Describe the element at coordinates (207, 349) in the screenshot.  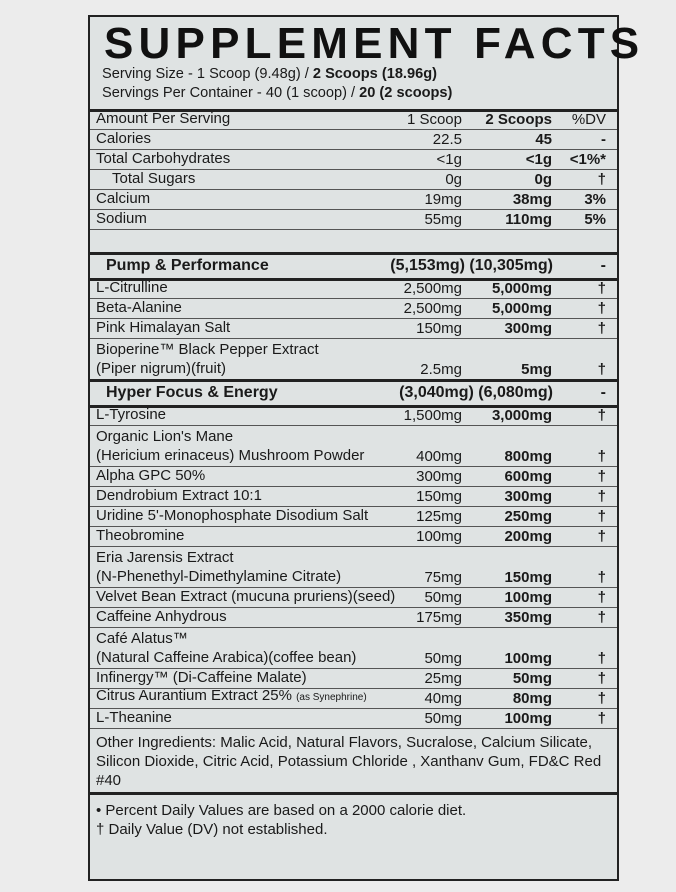
I see `ingredient-name-text: Bioperine™ Black Pepper Extract` at that location.